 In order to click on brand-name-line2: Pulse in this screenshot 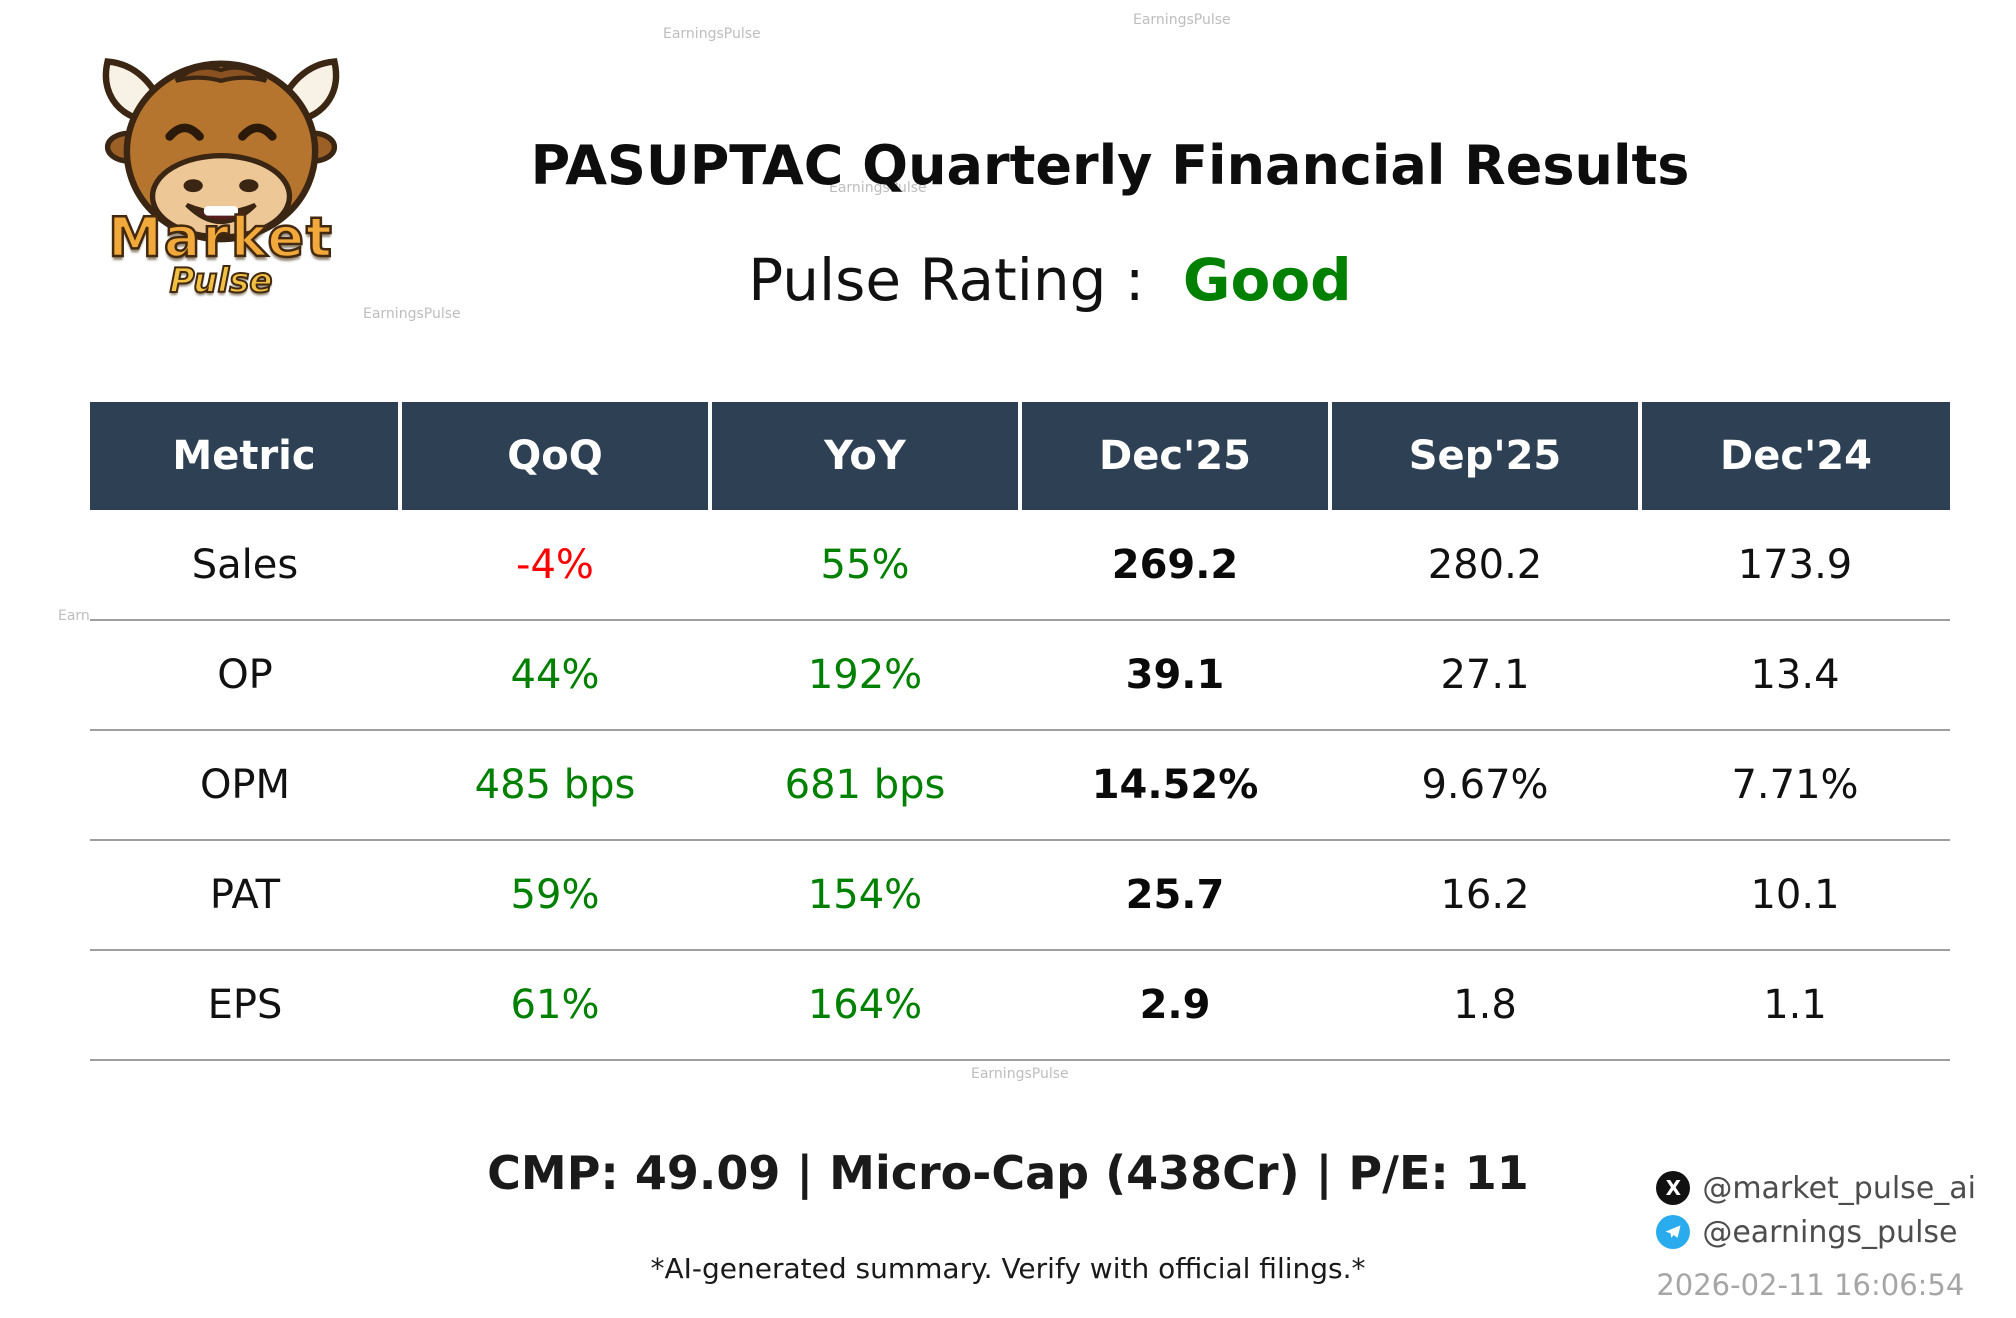, I will do `click(221, 281)`.